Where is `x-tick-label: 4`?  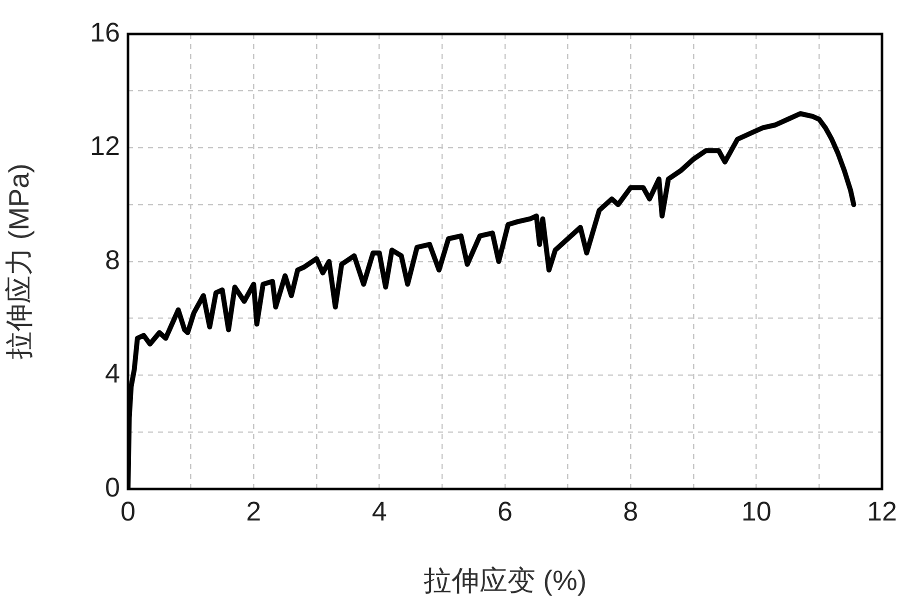
x-tick-label: 4 is located at coordinates (379, 511).